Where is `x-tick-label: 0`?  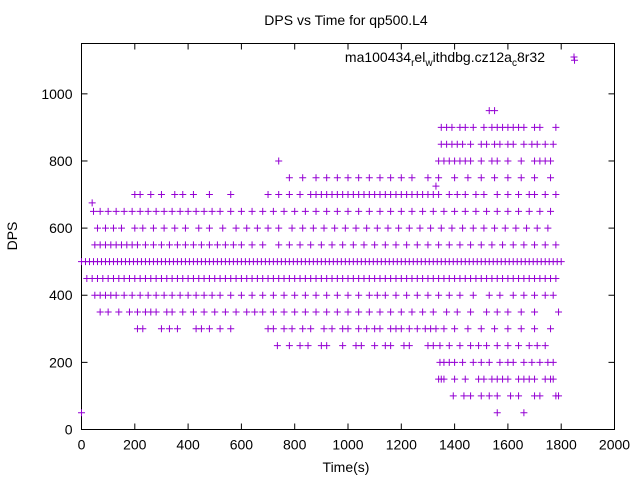
x-tick-label: 0 is located at coordinates (82, 445).